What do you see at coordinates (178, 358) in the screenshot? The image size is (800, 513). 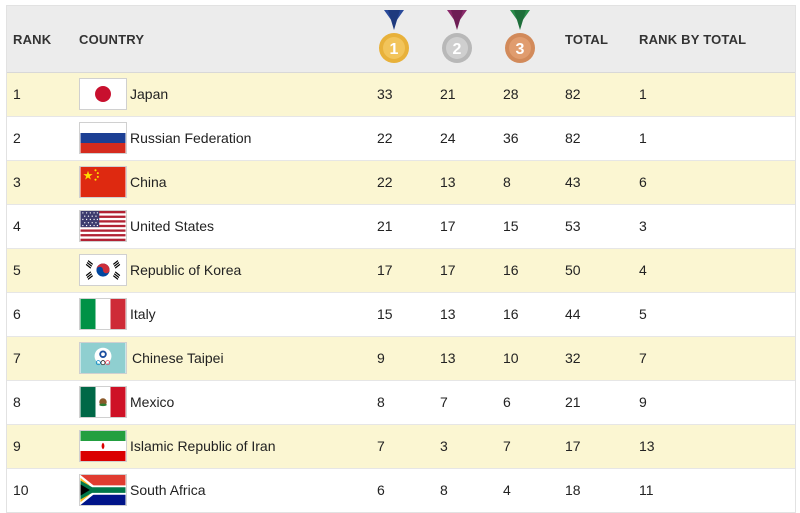 I see `country-name: Chinese Taipei` at bounding box center [178, 358].